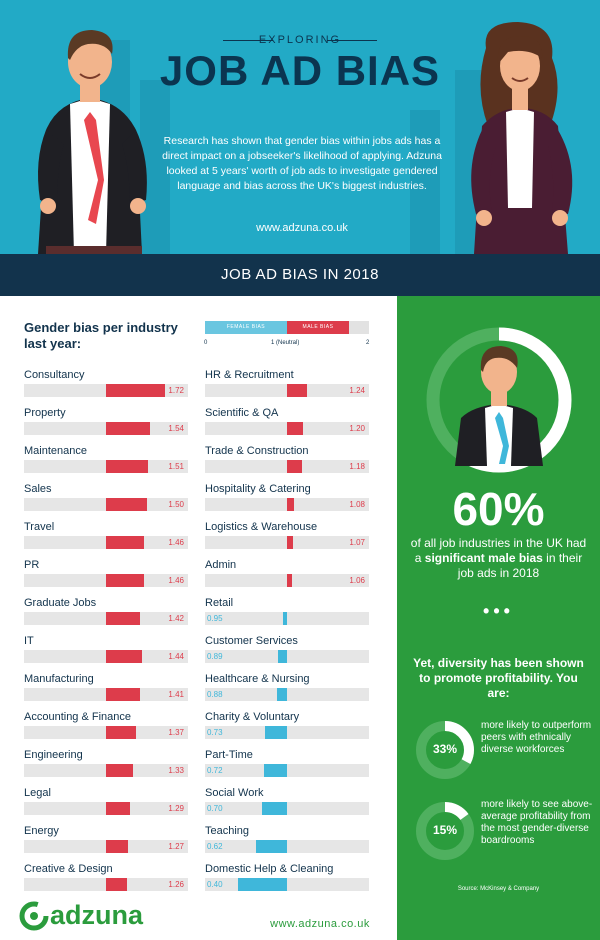 The height and width of the screenshot is (940, 600). I want to click on bar-track: 1.54, so click(106, 428).